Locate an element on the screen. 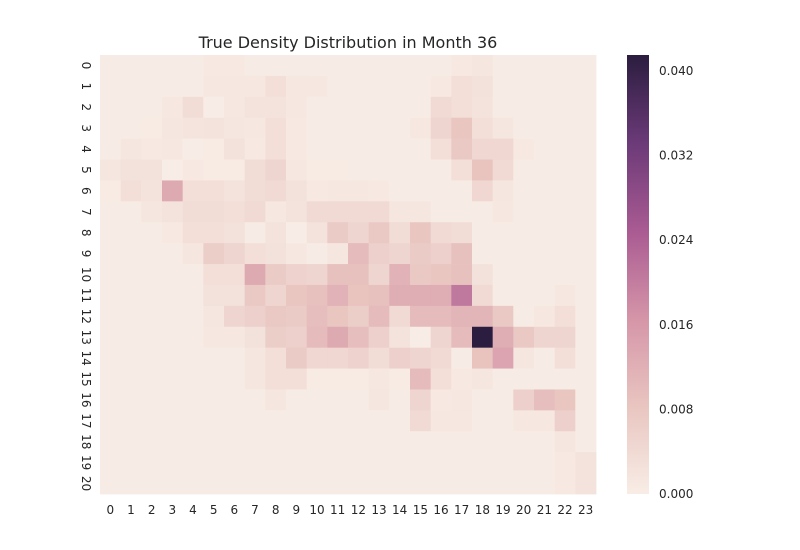 Image resolution: width=800 pixels, height=550 pixels. y-tick-label: 5 is located at coordinates (86, 170).